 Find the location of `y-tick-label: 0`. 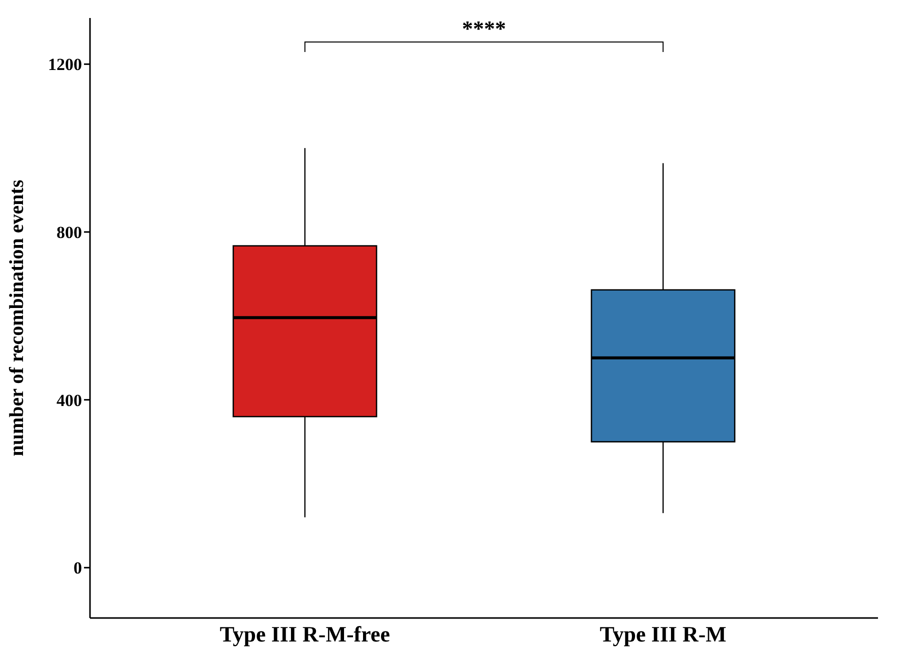

y-tick-label: 0 is located at coordinates (78, 568).